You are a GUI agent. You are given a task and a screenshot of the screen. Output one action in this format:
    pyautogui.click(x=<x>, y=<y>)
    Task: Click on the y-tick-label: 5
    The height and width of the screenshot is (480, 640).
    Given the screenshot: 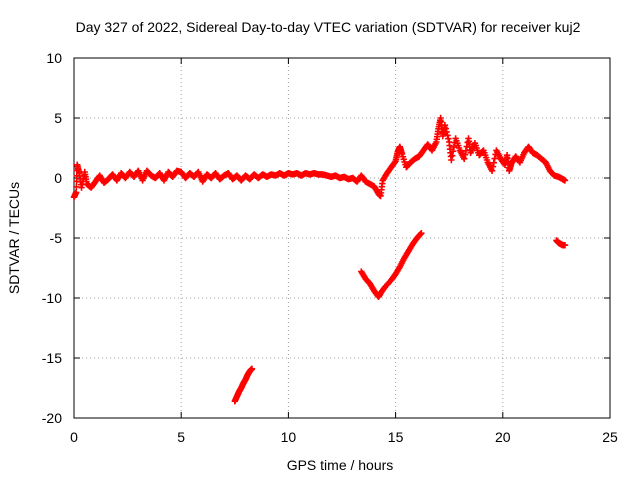 What is the action you would take?
    pyautogui.click(x=58, y=118)
    